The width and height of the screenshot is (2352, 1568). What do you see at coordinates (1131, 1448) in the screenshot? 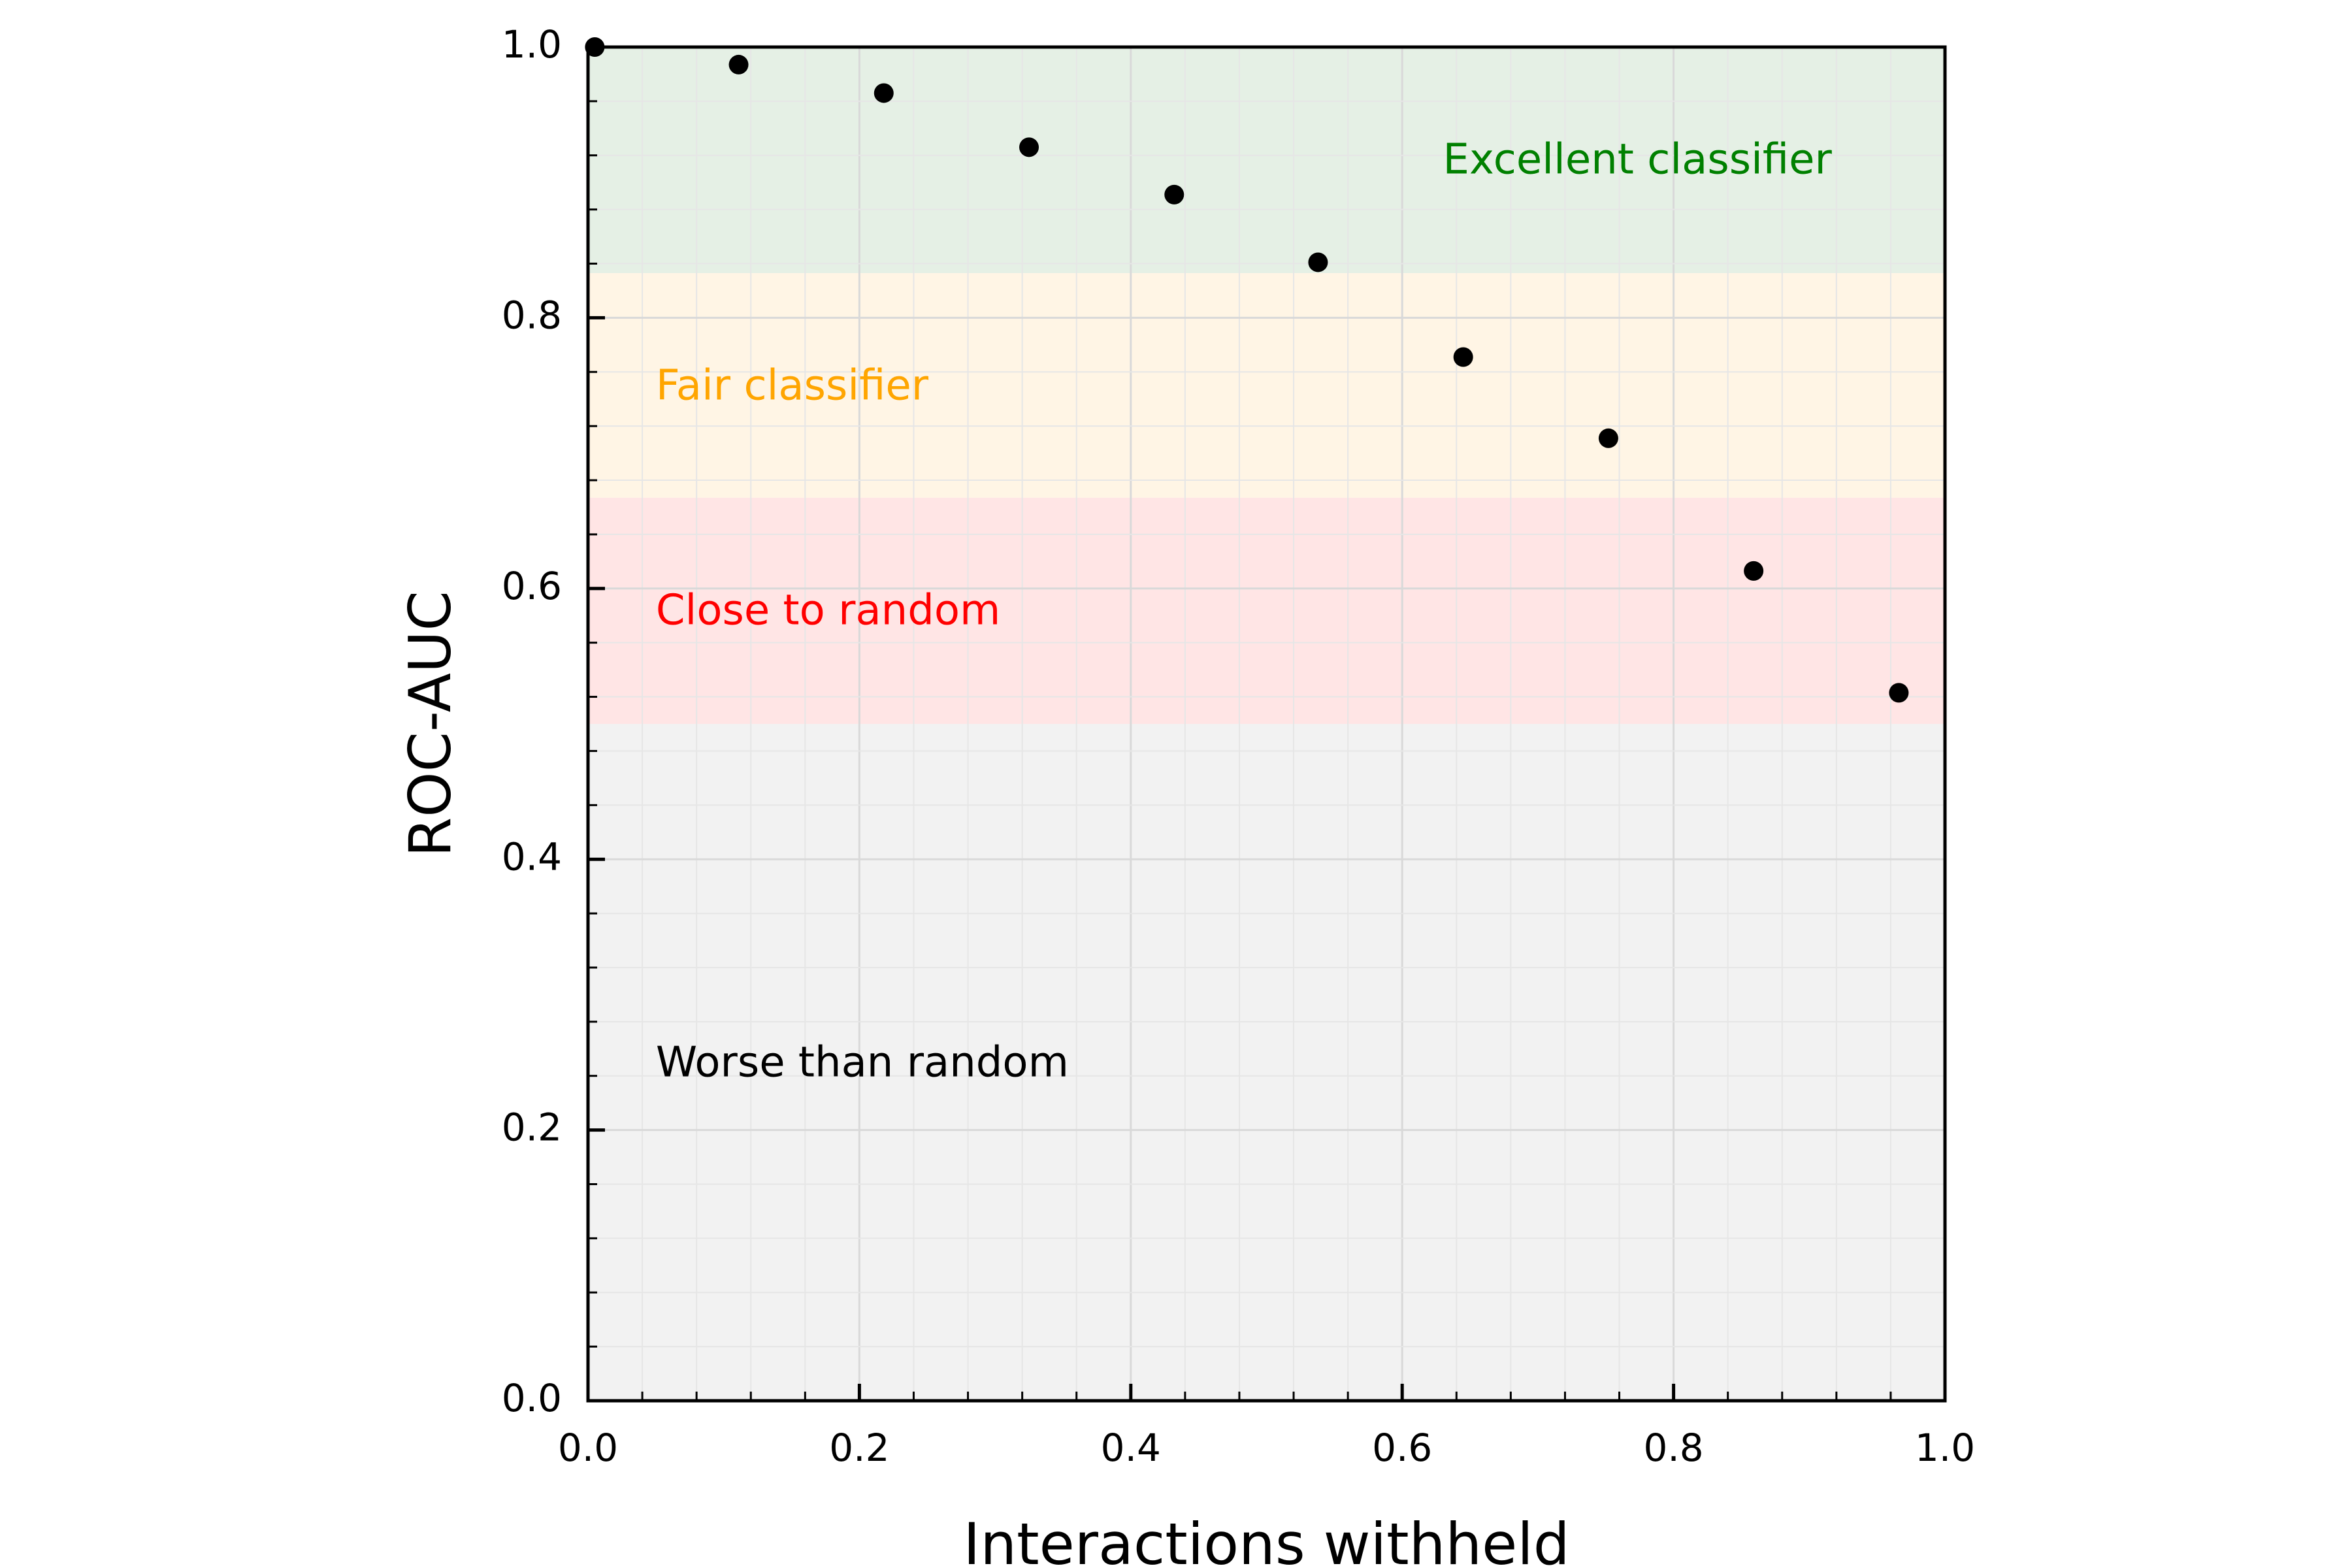
I see `x-tick-label: 0.4` at bounding box center [1131, 1448].